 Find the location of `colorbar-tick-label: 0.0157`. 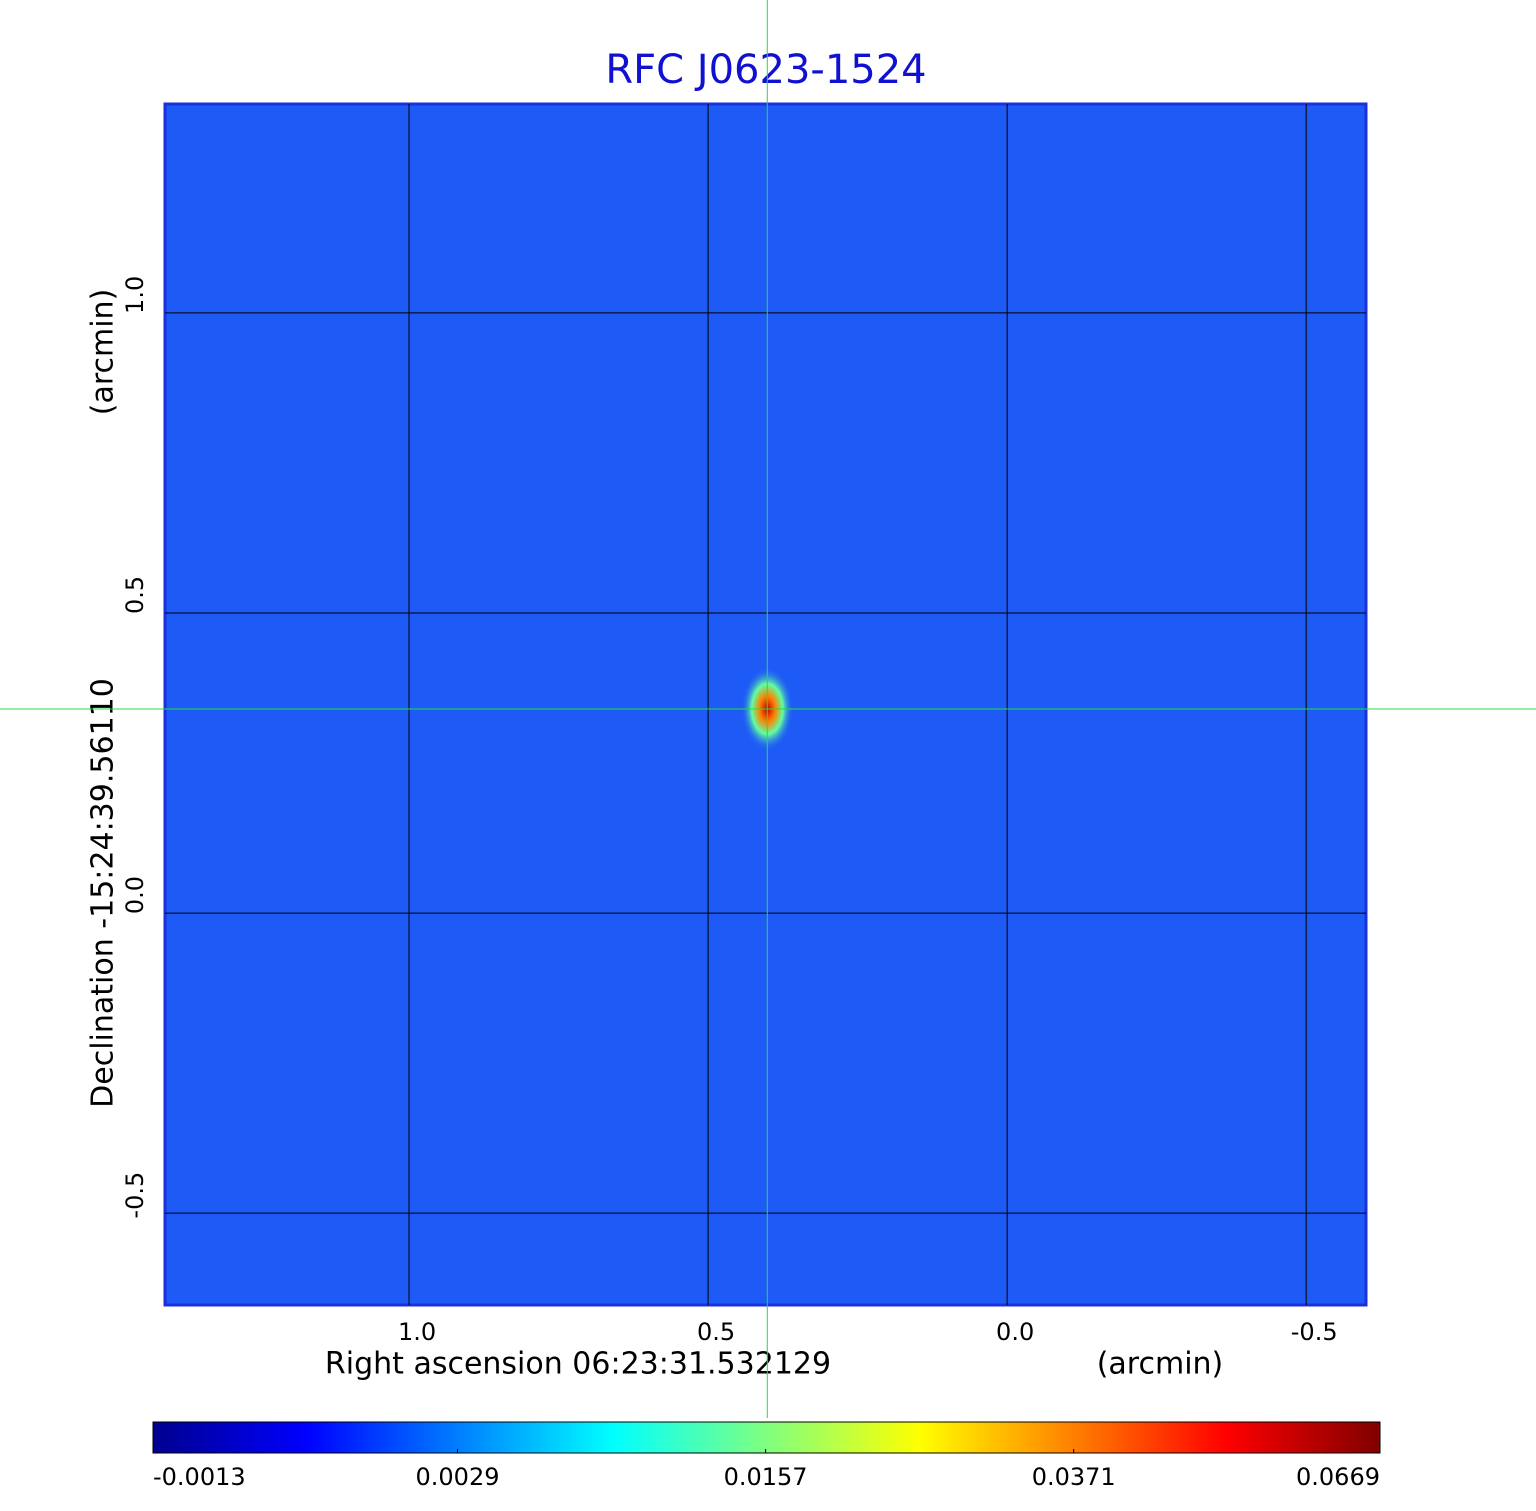

colorbar-tick-label: 0.0157 is located at coordinates (766, 1477).